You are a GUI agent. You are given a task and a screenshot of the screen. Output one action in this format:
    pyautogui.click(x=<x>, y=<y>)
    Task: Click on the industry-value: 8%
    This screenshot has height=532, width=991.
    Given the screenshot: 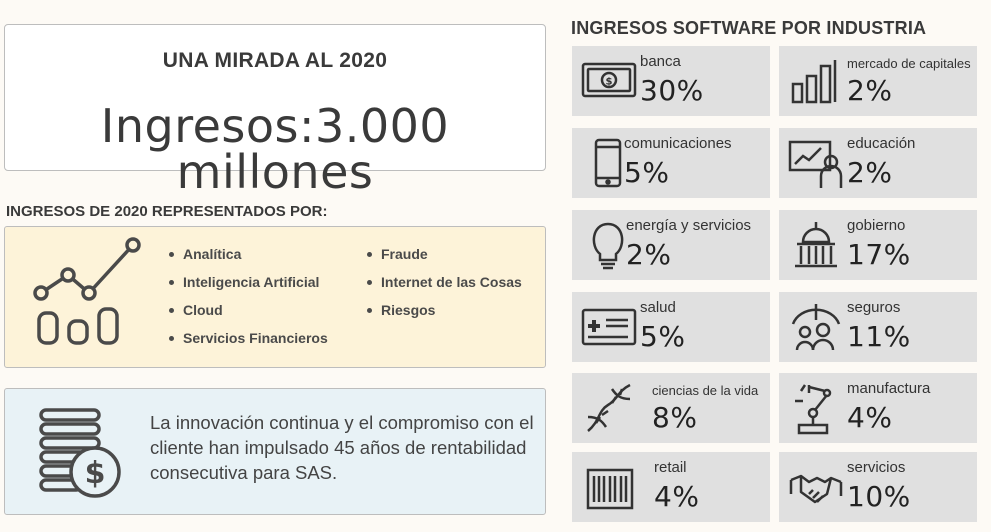 What is the action you would take?
    pyautogui.click(x=675, y=417)
    